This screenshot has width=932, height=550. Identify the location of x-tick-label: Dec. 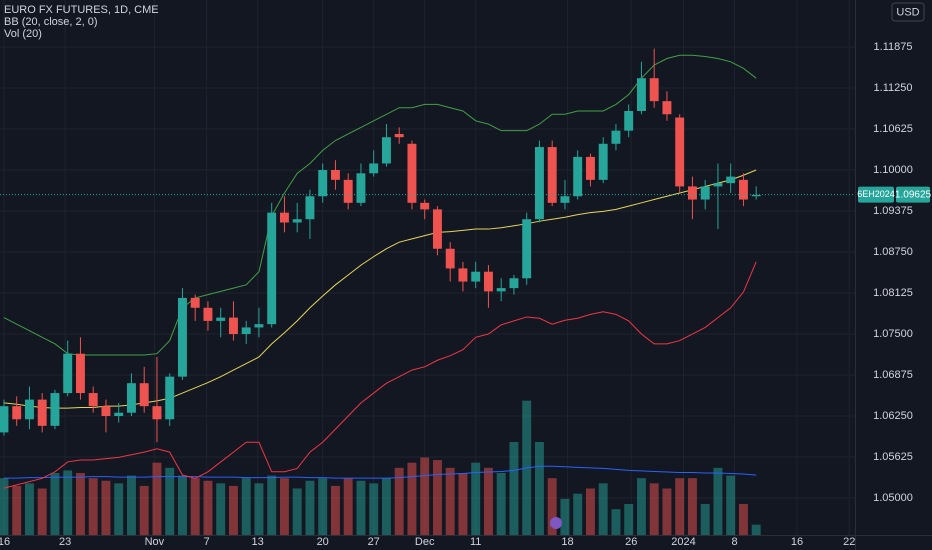
(425, 542).